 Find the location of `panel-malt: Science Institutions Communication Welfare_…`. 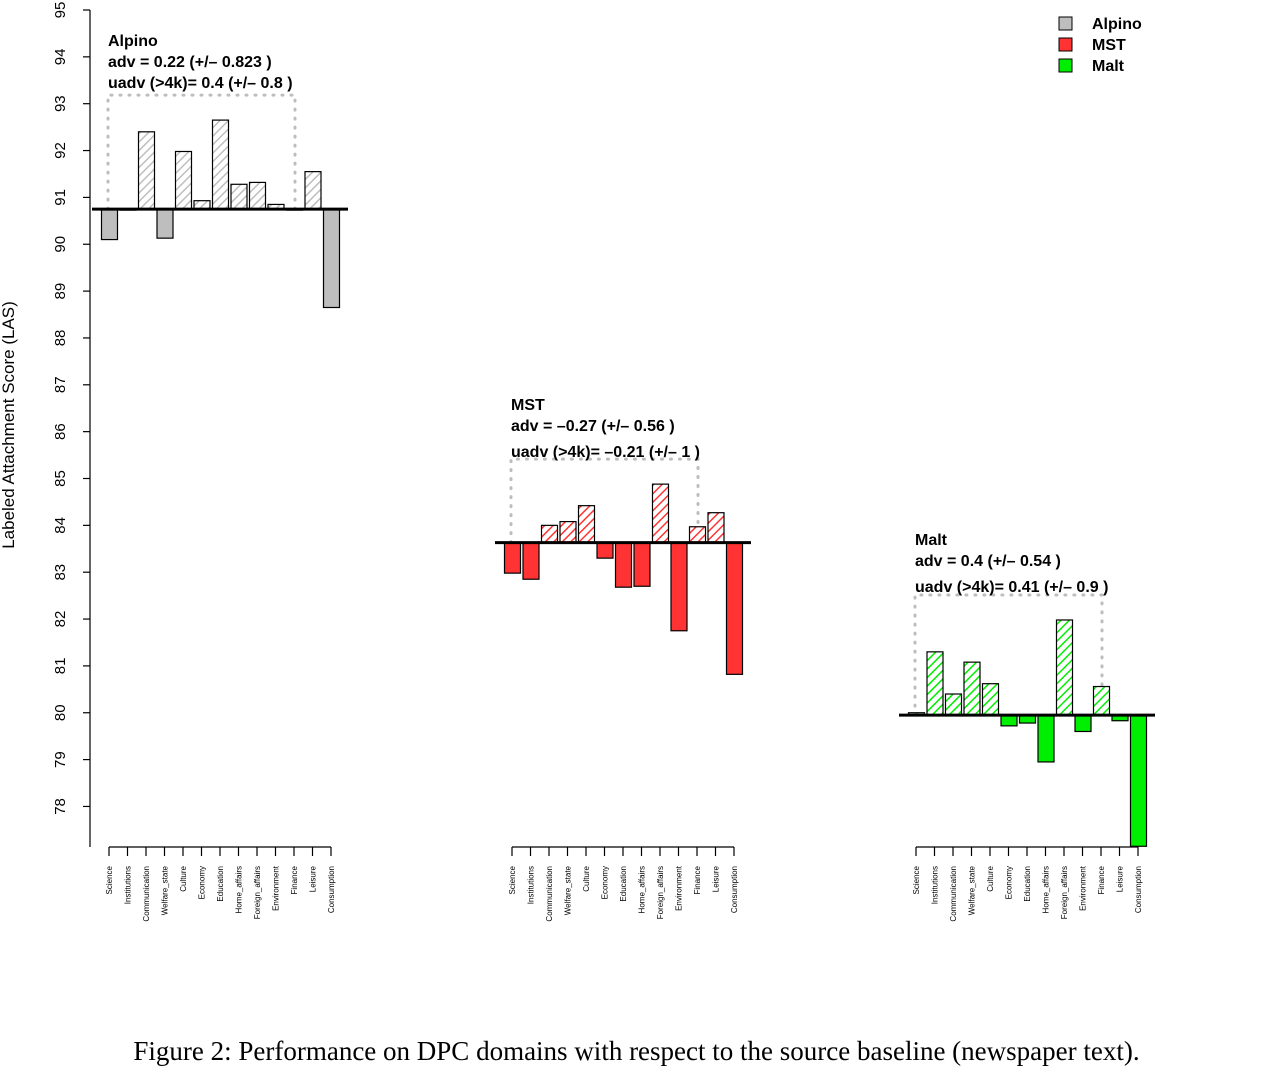

panel-malt: Science Institutions Communication Welfare_… is located at coordinates (1027, 727).